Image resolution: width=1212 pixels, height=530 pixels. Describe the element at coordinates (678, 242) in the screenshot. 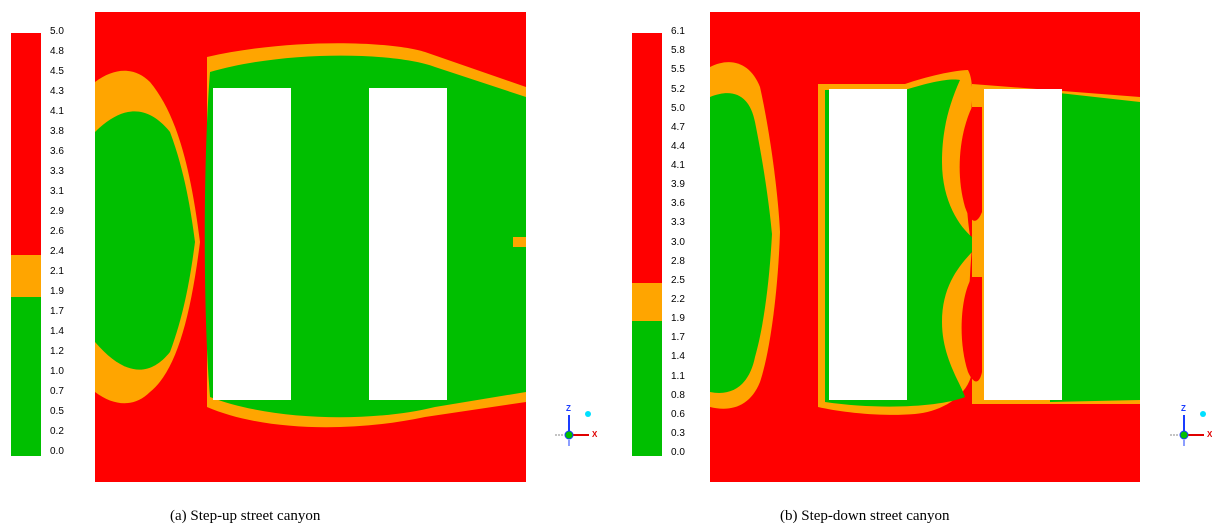

I see `legend-tick: 3.0` at that location.